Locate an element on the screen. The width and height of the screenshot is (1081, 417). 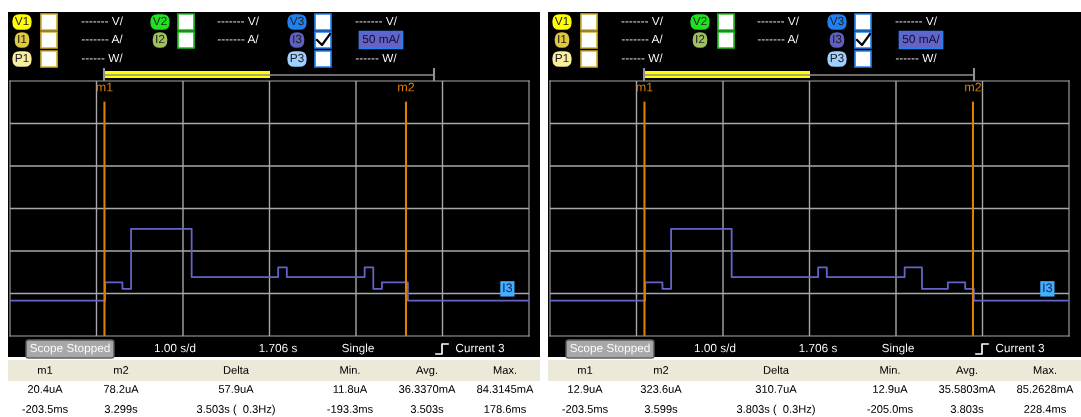
text: 35.5803mA is located at coordinates (967, 389).